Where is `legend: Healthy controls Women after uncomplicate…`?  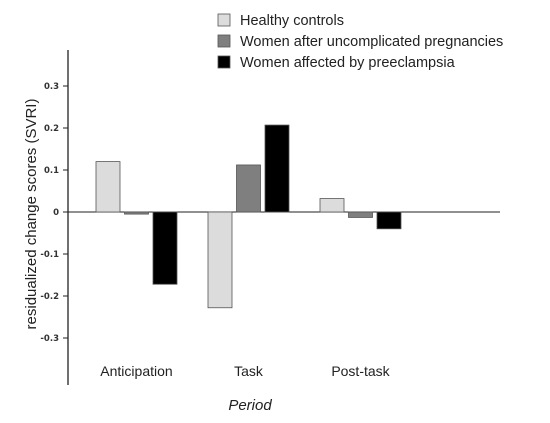
legend: Healthy controls Women after uncomplicate… is located at coordinates (360, 42).